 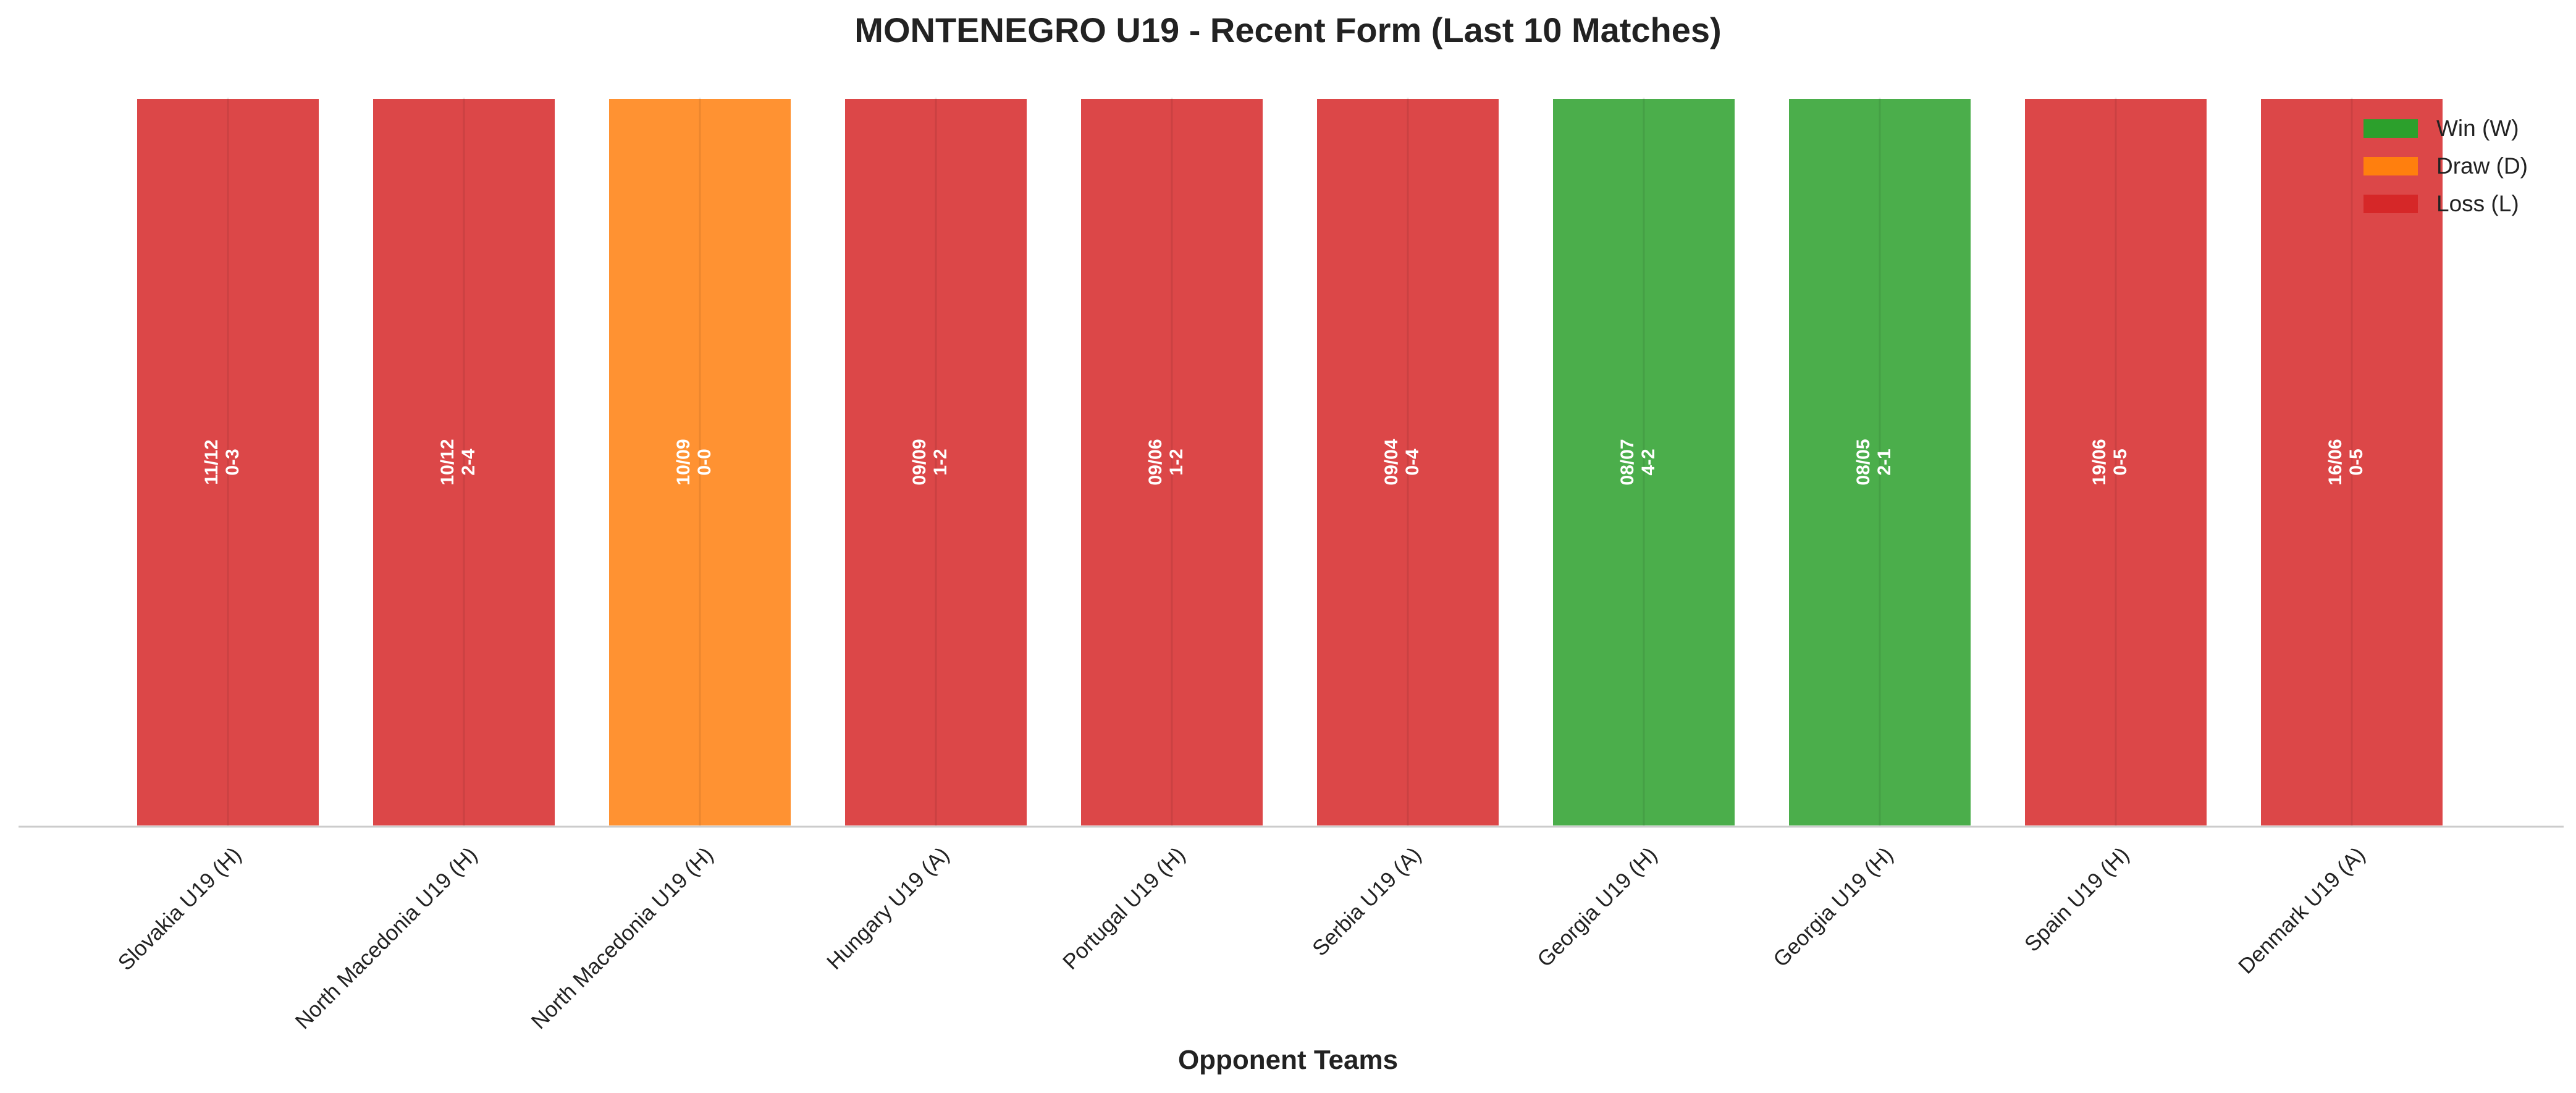 I want to click on x-tick-label: Hungary U19 (A), so click(x=888, y=908).